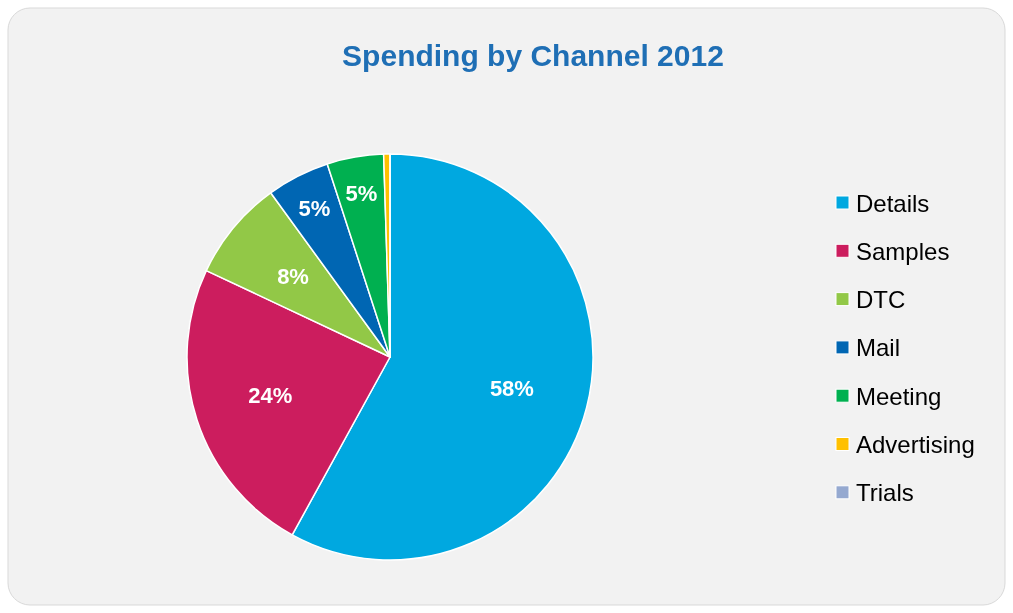 This screenshot has width=1013, height=613. What do you see at coordinates (915, 444) in the screenshot?
I see `legend-label: Advertising` at bounding box center [915, 444].